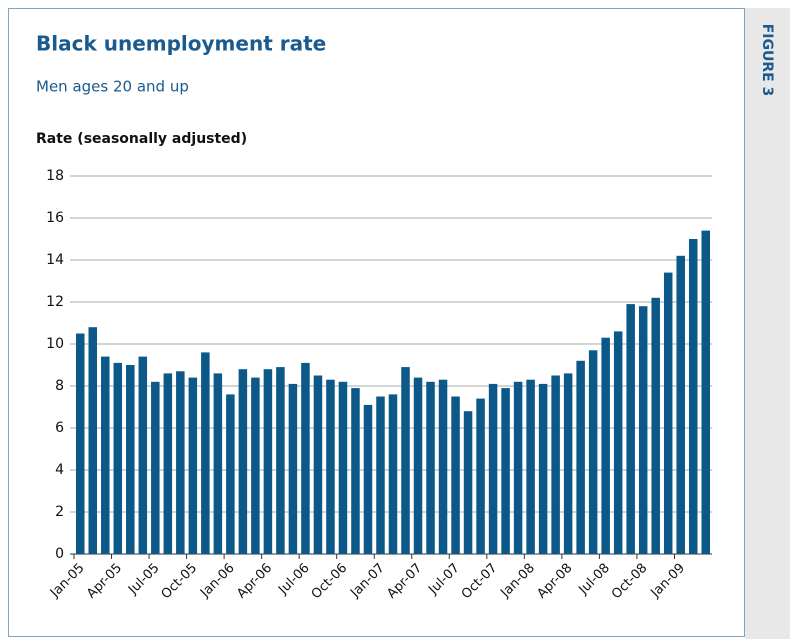 The height and width of the screenshot is (643, 790). Describe the element at coordinates (59, 470) in the screenshot. I see `y-tick-label: 4` at that location.